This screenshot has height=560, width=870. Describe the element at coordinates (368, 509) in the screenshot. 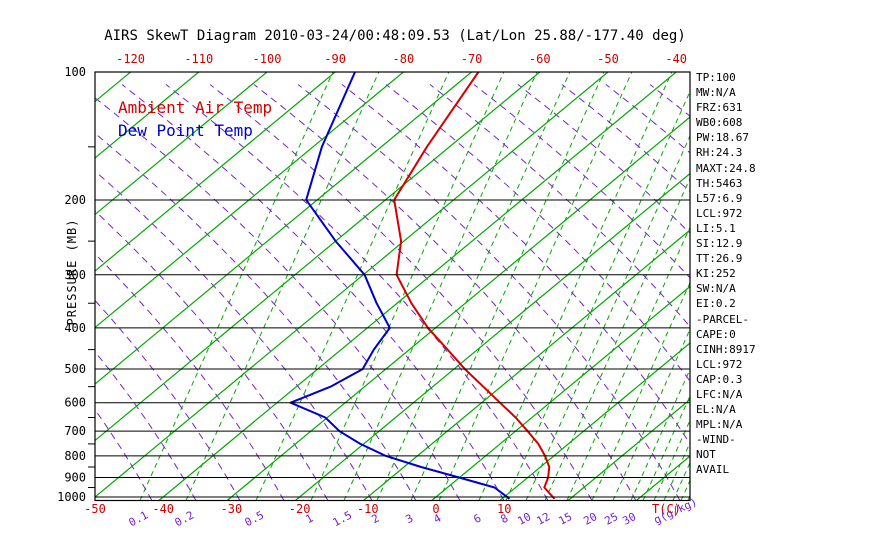

I see `bottom-temp-label: -10` at that location.